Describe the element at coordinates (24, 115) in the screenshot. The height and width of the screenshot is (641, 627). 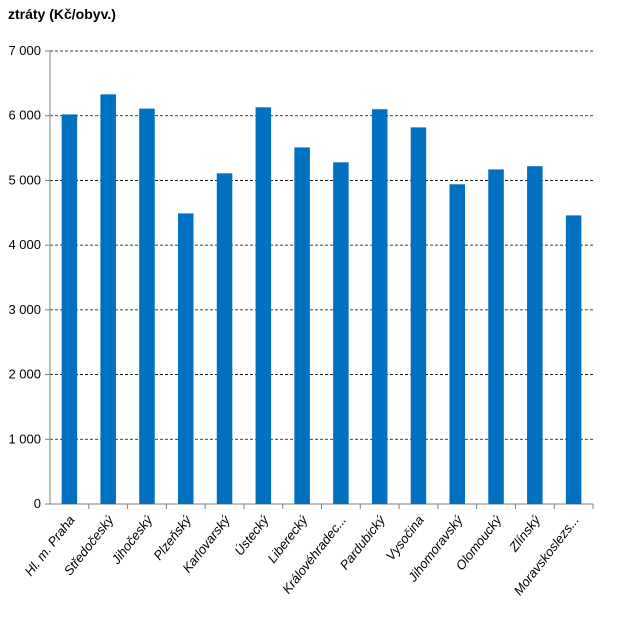
I see `y-tick-label: 6 000` at that location.